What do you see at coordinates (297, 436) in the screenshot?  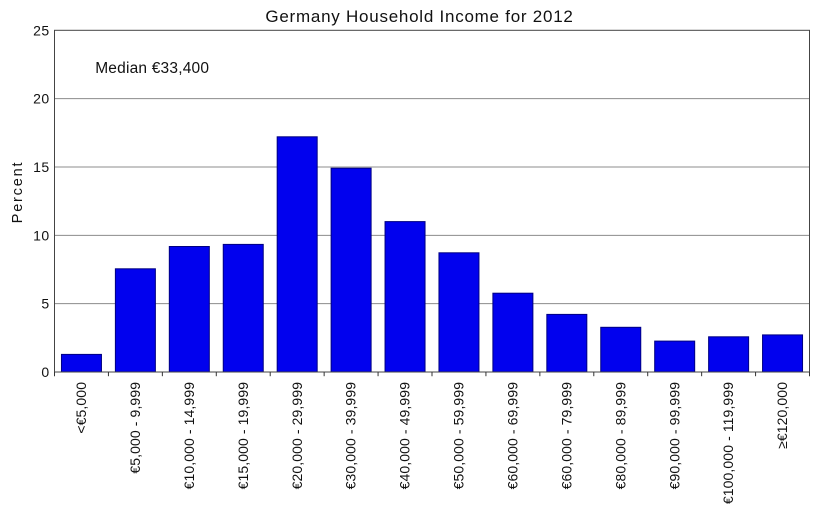 I see `svg-text: €20,000 - 29,999` at bounding box center [297, 436].